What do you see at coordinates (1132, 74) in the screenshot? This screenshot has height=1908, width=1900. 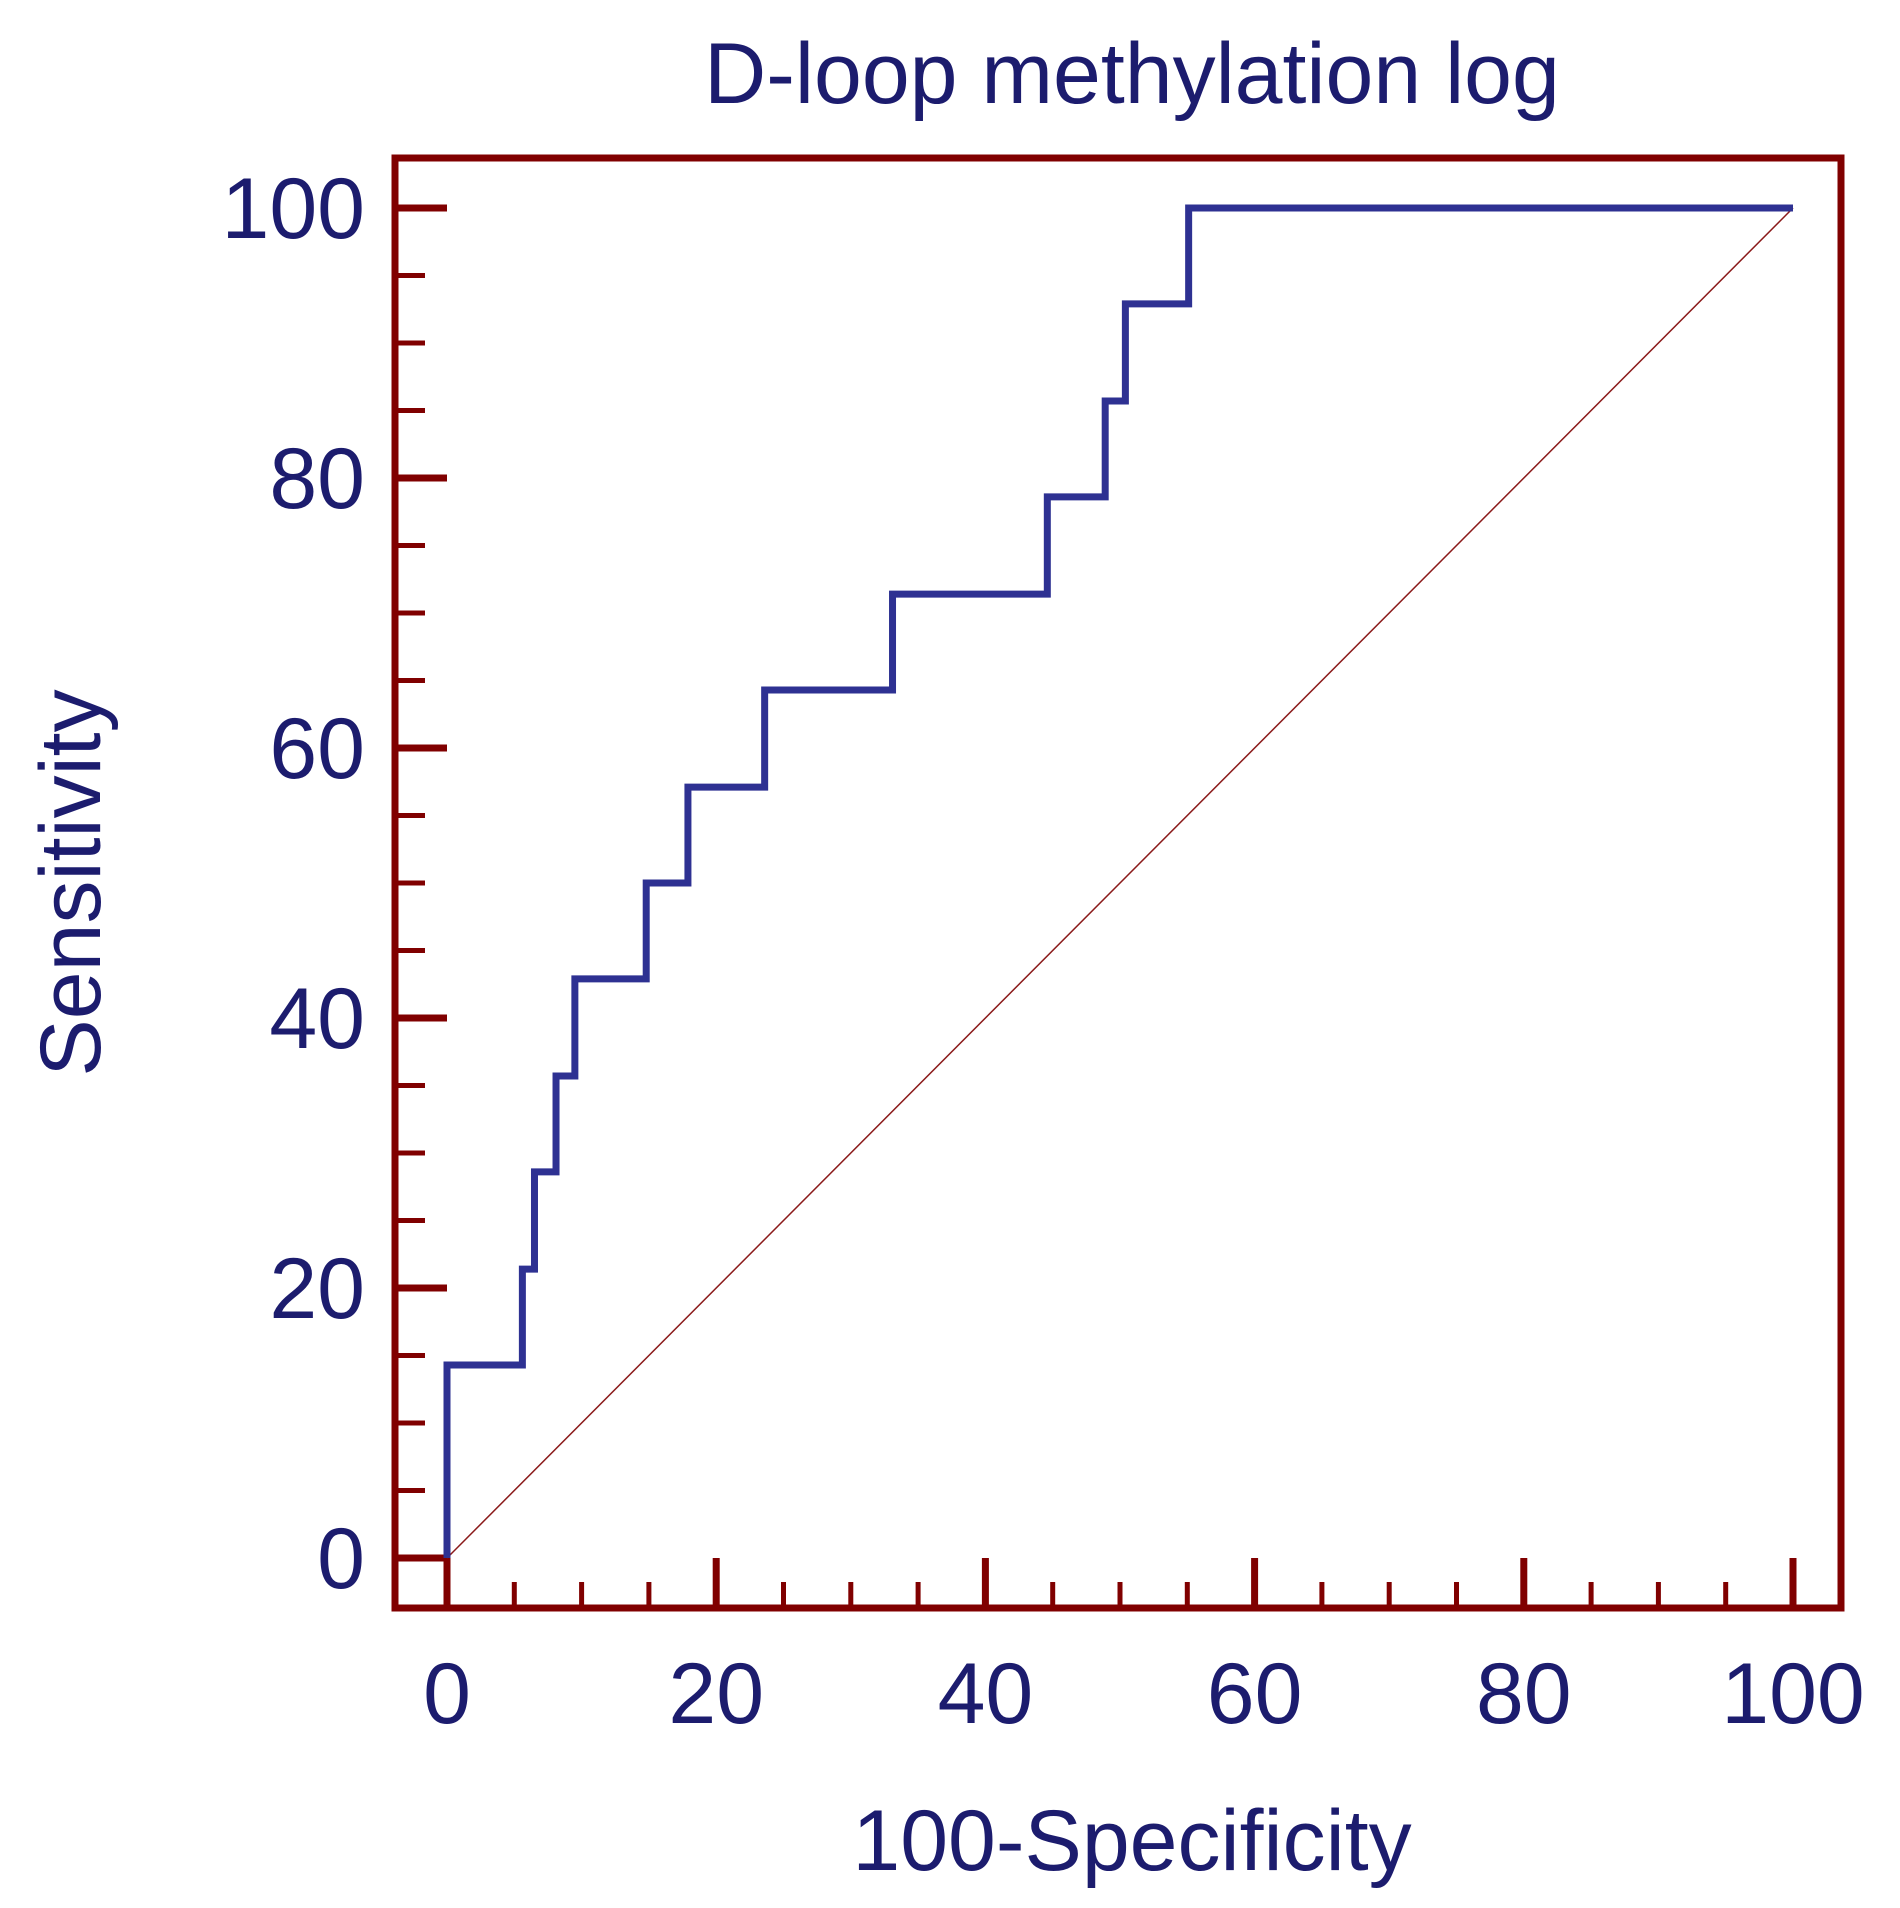 I see `chart-title: D-loop methylation log` at bounding box center [1132, 74].